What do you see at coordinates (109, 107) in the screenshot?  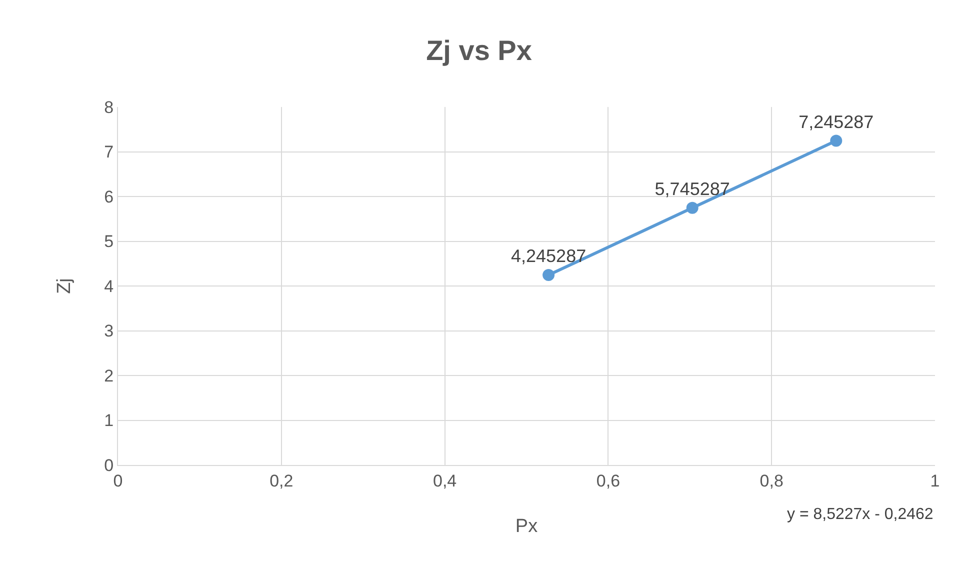 I see `y-tick-label: 8` at bounding box center [109, 107].